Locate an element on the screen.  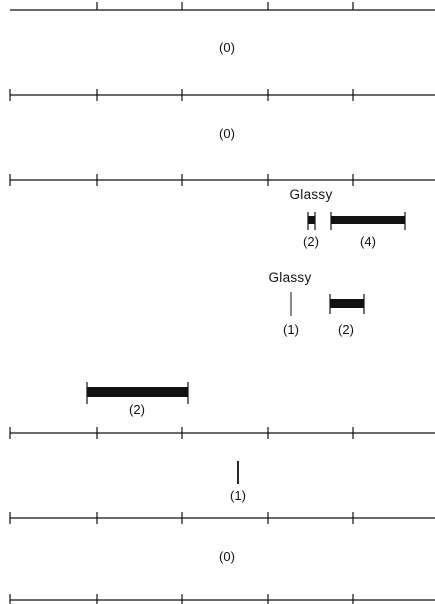
panel-6: (1) is located at coordinates (238, 482).